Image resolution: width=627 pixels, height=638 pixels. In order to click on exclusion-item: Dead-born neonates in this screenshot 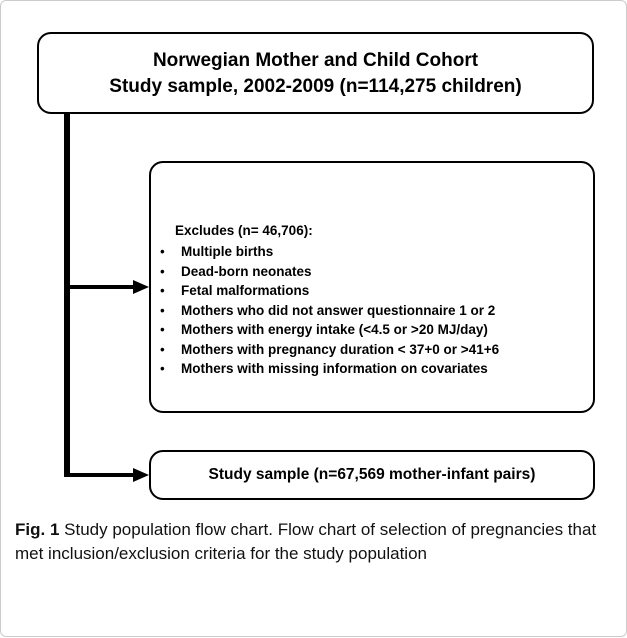, I will do `click(372, 272)`.